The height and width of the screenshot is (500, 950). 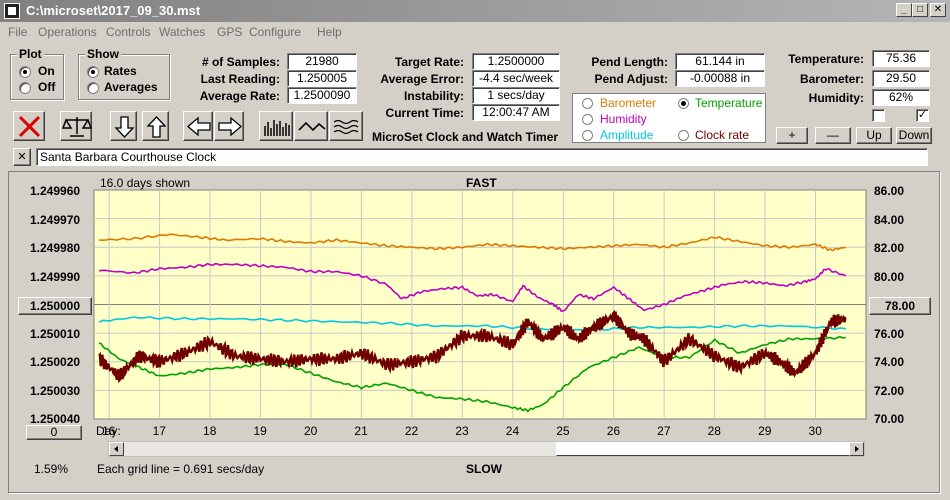 What do you see at coordinates (22, 157) in the screenshot?
I see `clear-name-button: ✕` at bounding box center [22, 157].